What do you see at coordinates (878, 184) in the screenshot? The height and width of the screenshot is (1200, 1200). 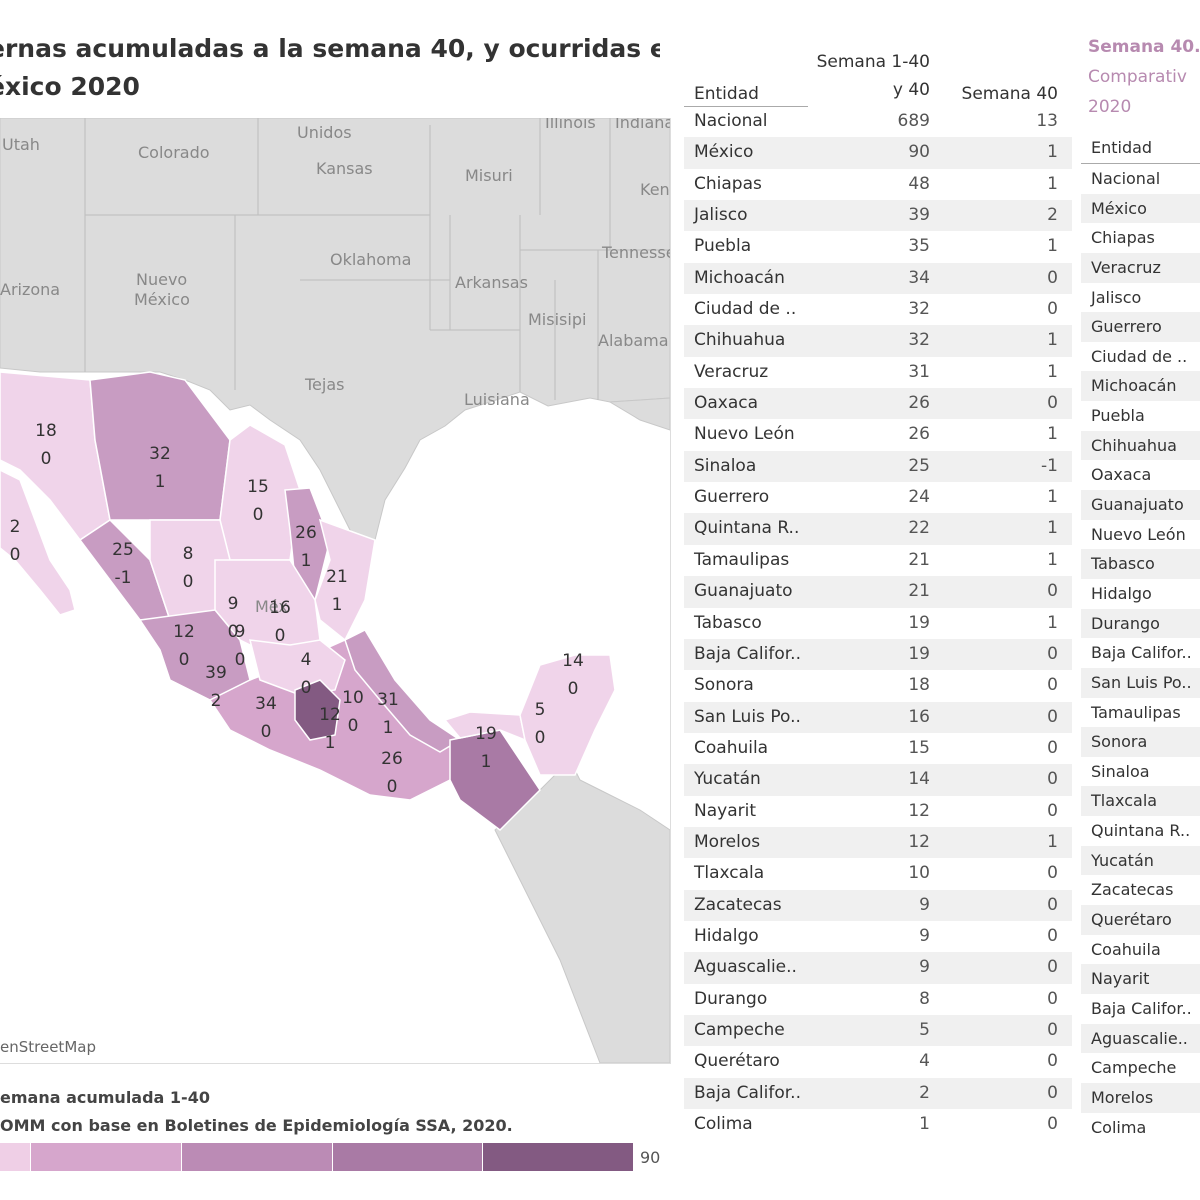 I see `table-row: Chiapas 48 1` at bounding box center [878, 184].